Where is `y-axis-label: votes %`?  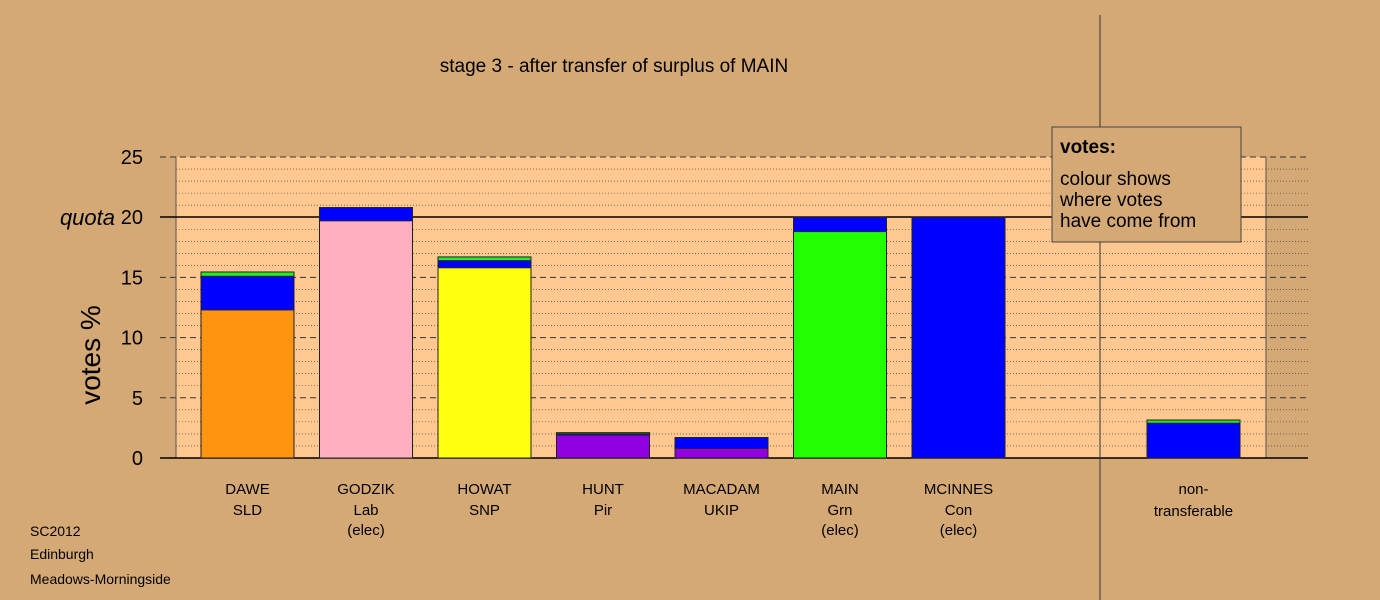
y-axis-label: votes % is located at coordinates (90, 355).